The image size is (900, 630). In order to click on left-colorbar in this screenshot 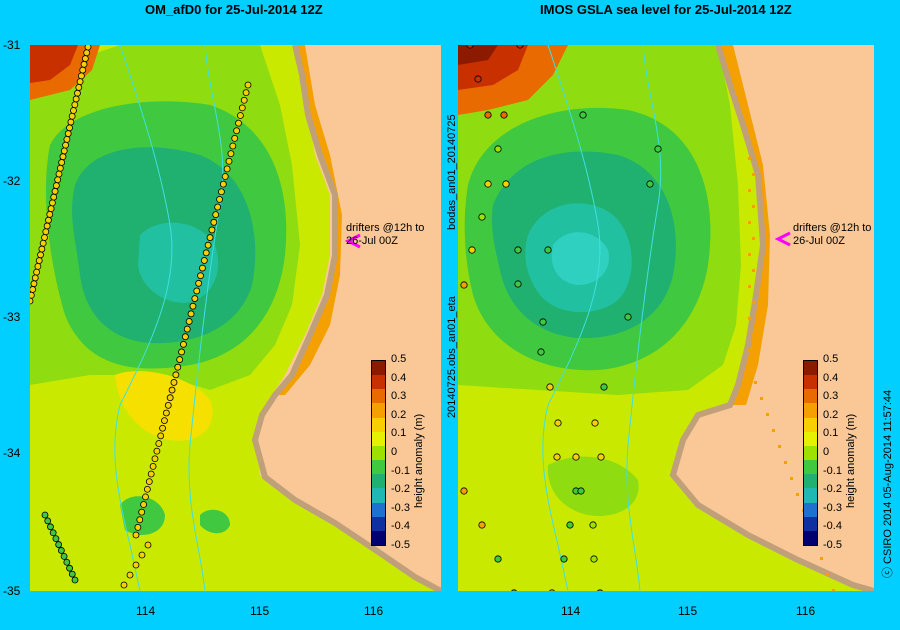, I will do `click(378, 453)`.